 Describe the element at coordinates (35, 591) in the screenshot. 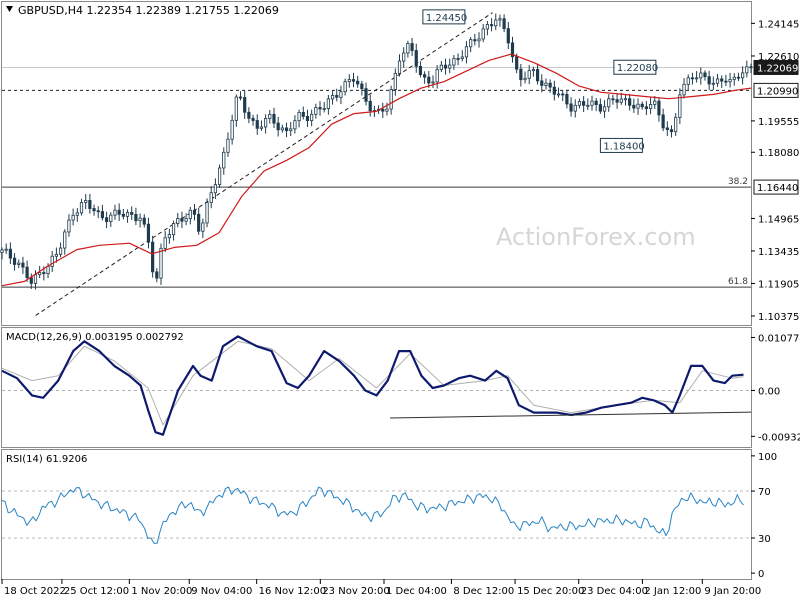

I see `x-tick-label-0: 18 Oct 2022` at that location.